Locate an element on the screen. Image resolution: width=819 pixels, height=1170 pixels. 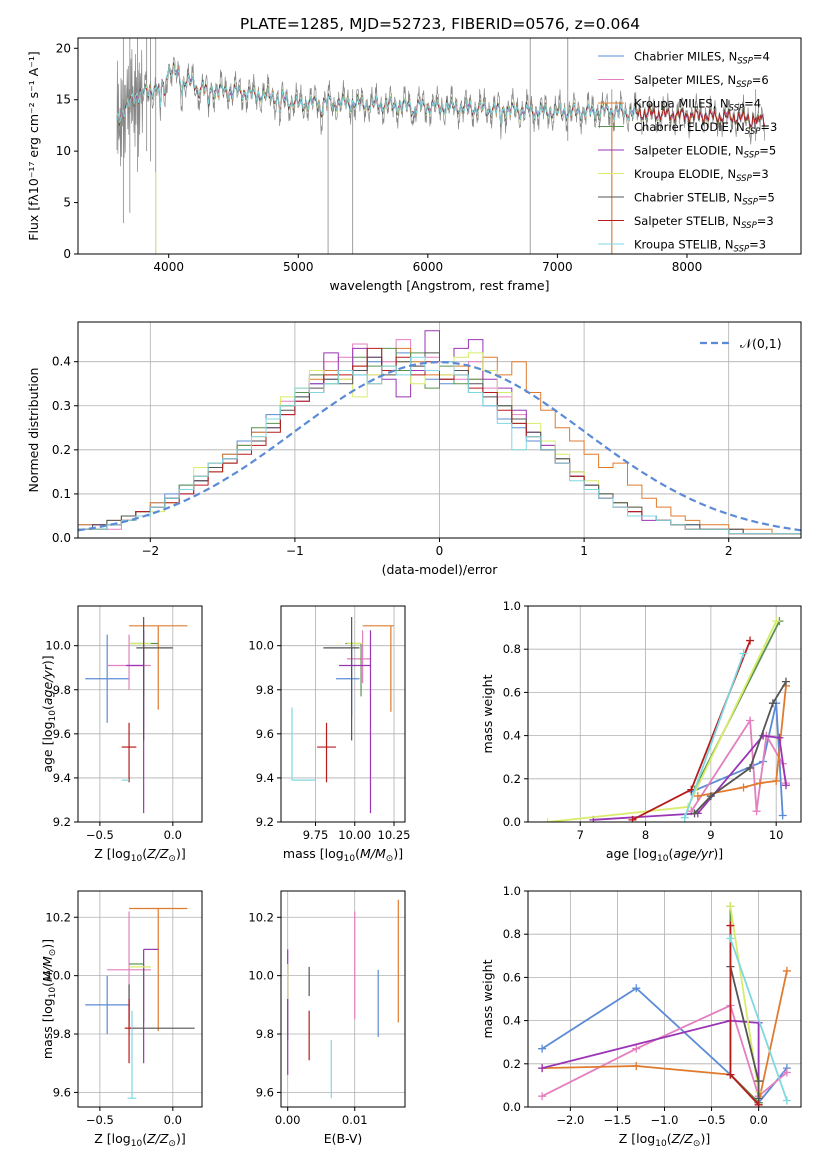
metallicity-mass-xlabel-part: Z/Z is located at coordinates (157, 1138).